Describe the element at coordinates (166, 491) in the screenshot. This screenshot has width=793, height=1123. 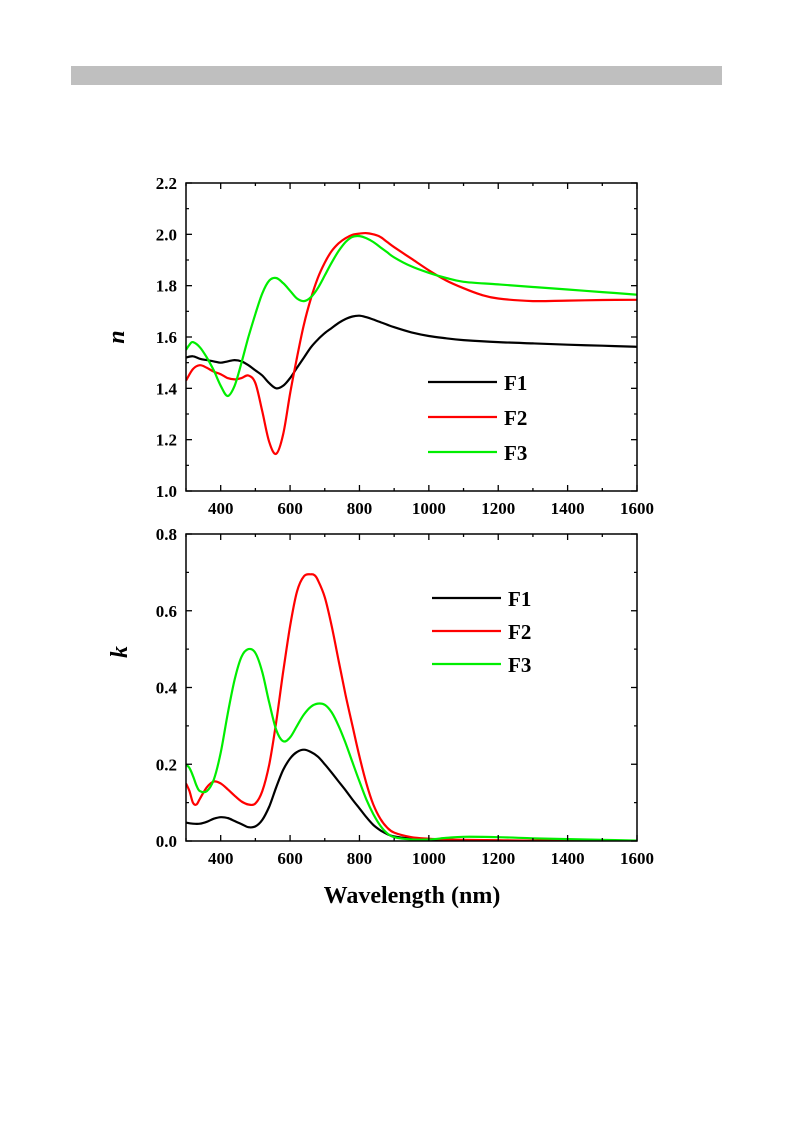
I see `y-tick-label: 1.0` at that location.